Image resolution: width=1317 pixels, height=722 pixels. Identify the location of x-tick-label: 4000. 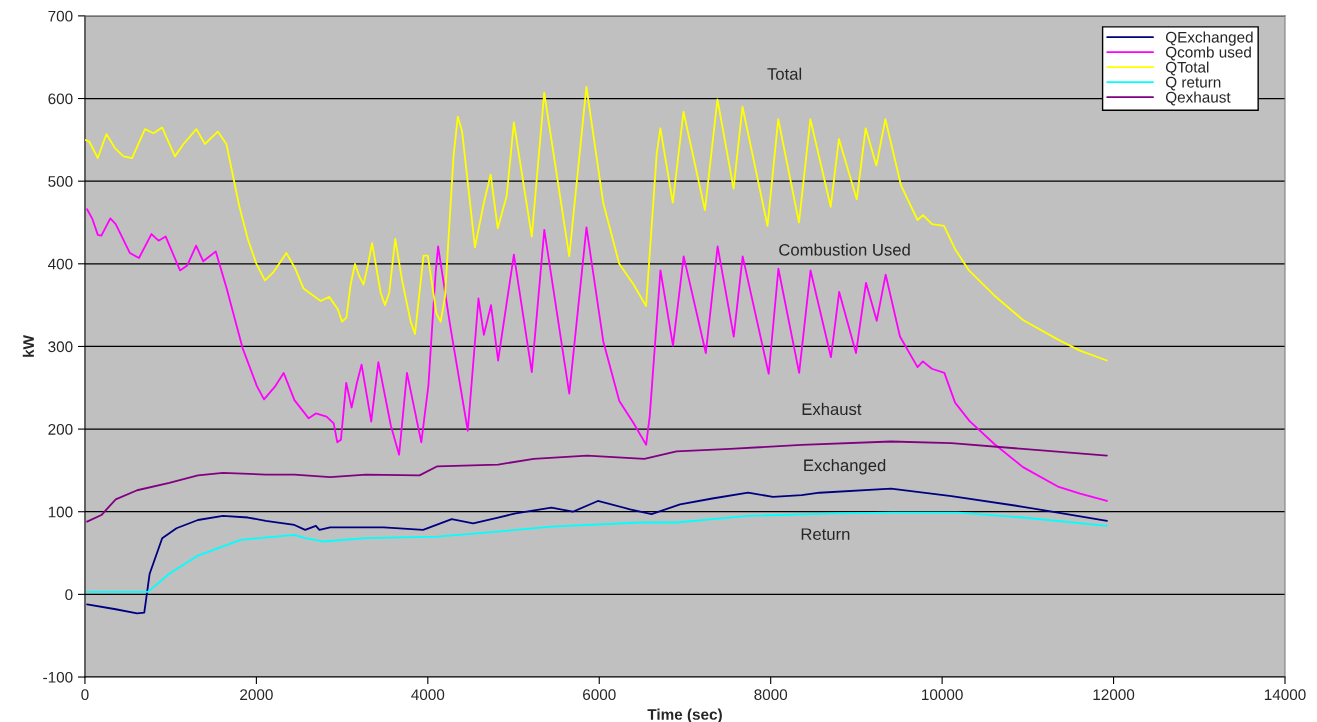
(428, 695).